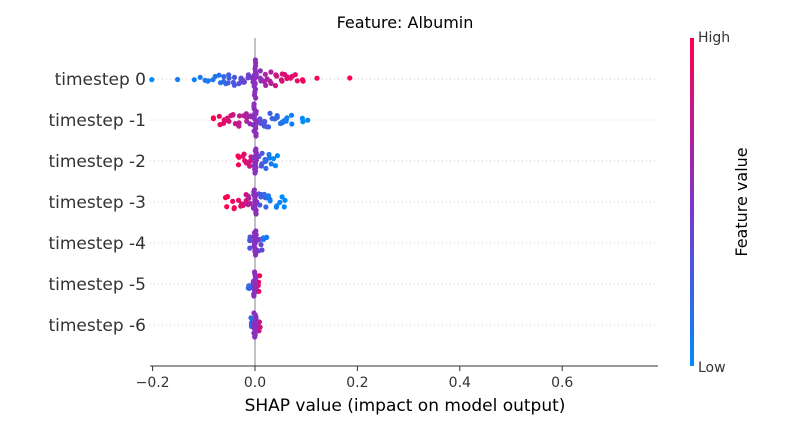  I want to click on x-tick-label: 0.6, so click(562, 383).